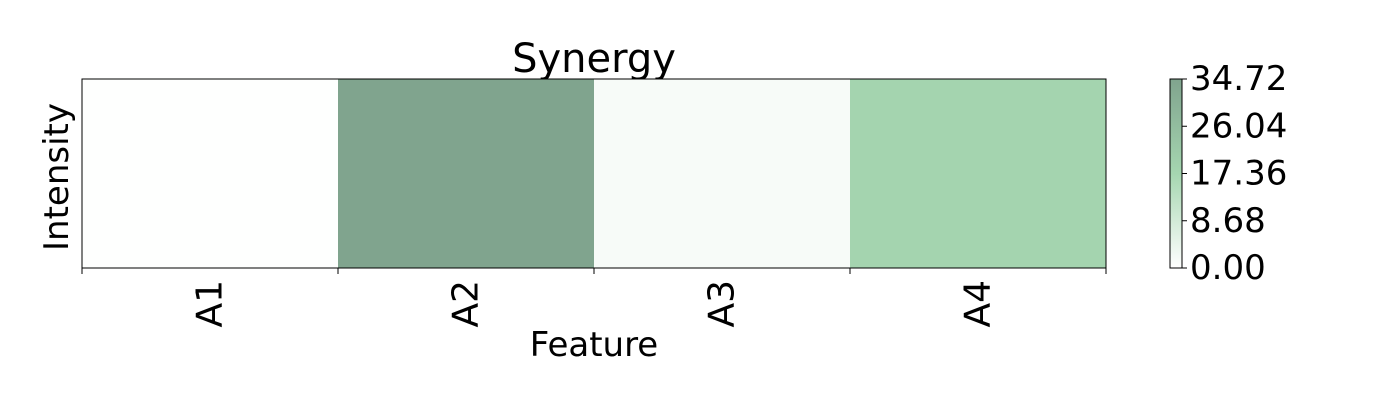  I want to click on colorbar-tick-label: 26.04, so click(1238, 126).